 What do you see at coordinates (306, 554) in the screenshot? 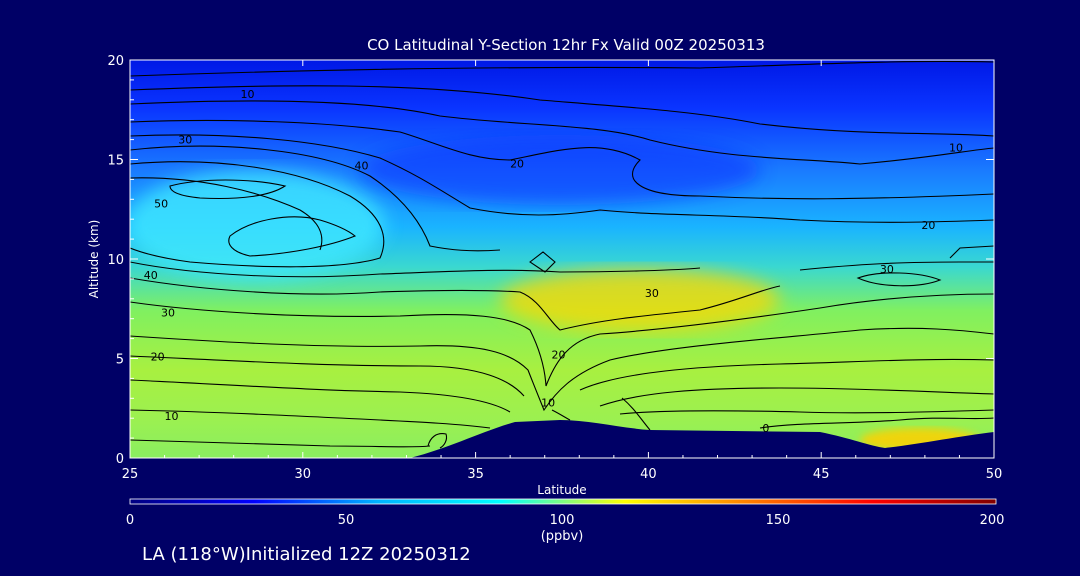
I see `footer-text: LA (118°W)Initialized 12Z 20250312` at bounding box center [306, 554].